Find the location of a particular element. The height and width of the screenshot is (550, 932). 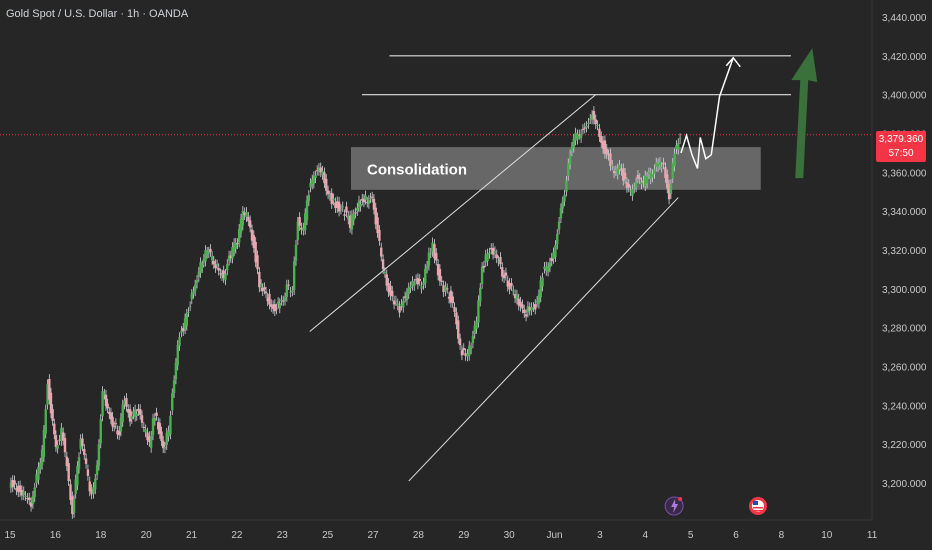

x-tick-label: 5 is located at coordinates (691, 535).